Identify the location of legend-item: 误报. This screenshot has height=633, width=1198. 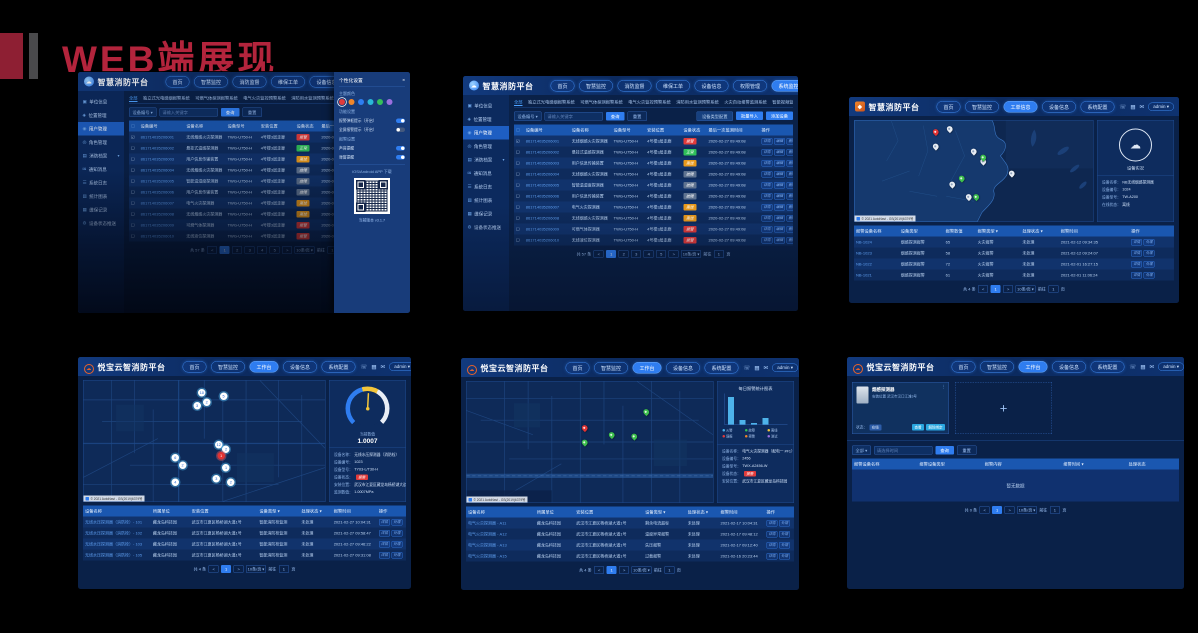
(733, 436).